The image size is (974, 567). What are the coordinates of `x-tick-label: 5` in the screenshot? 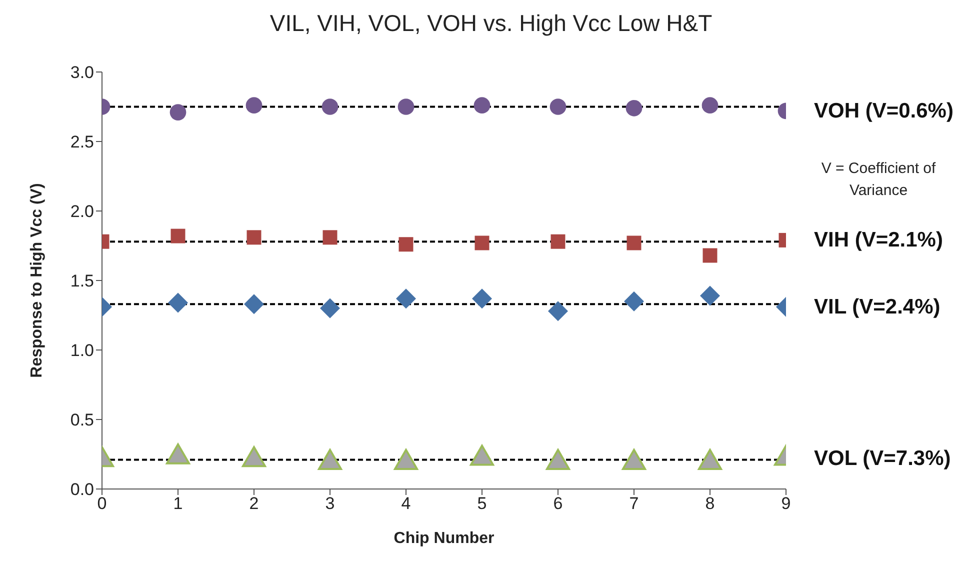 It's located at (482, 504).